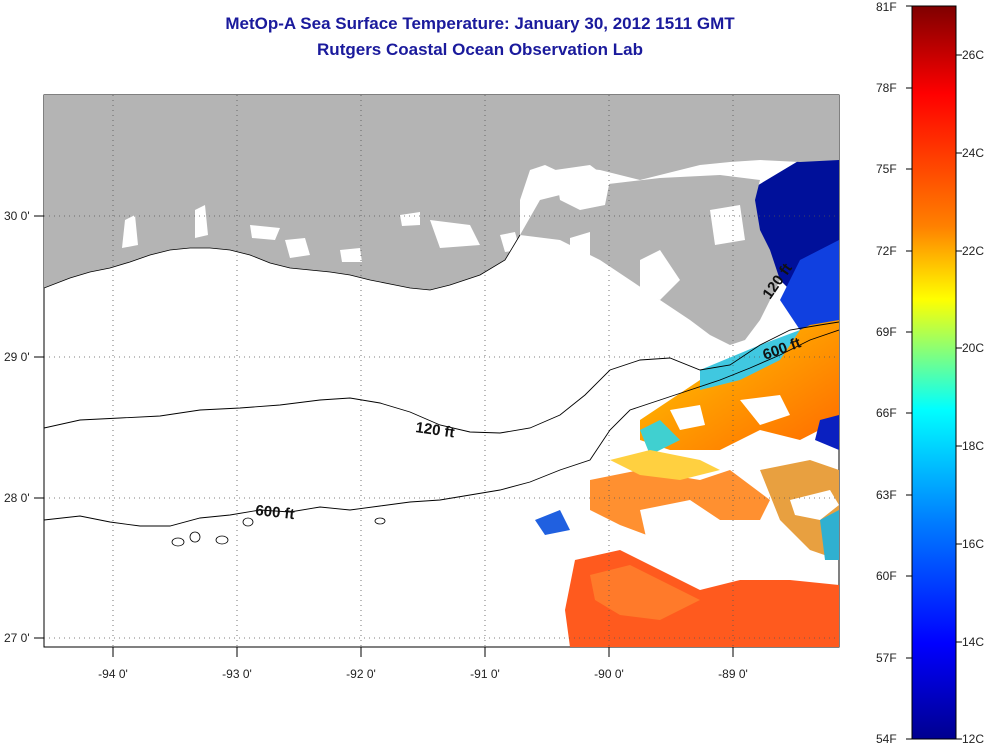 The width and height of the screenshot is (992, 754). I want to click on colorbar-label-fahrenheit: 63F, so click(886, 495).